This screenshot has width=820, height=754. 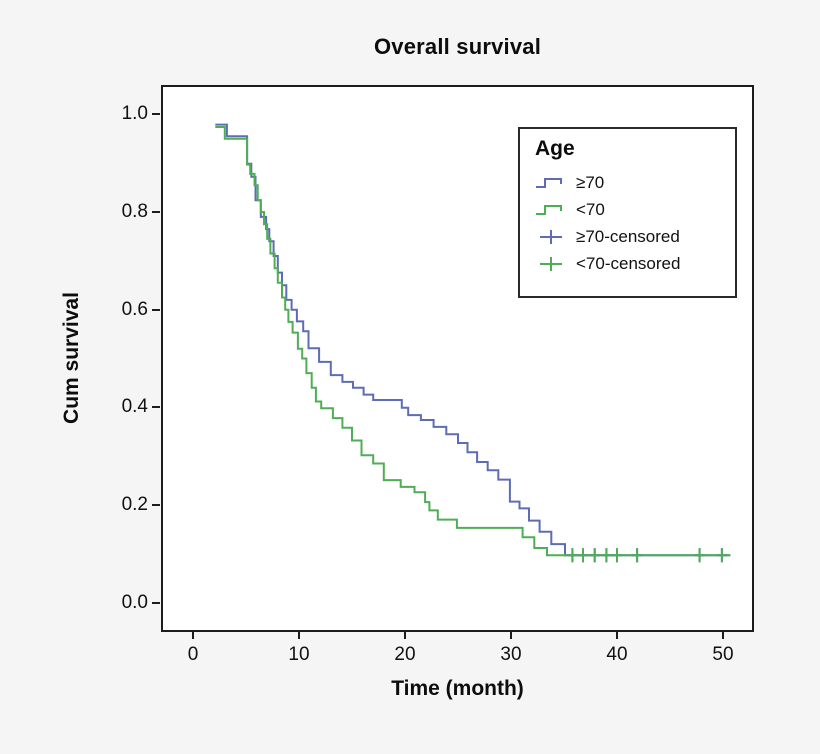 What do you see at coordinates (617, 654) in the screenshot?
I see `x-tick-label: 40` at bounding box center [617, 654].